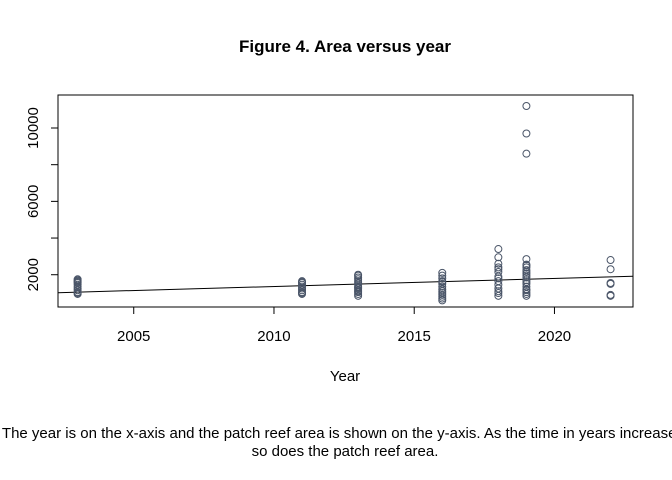 The width and height of the screenshot is (672, 480). I want to click on chart-title: Figure 4. Area versus year, so click(345, 46).